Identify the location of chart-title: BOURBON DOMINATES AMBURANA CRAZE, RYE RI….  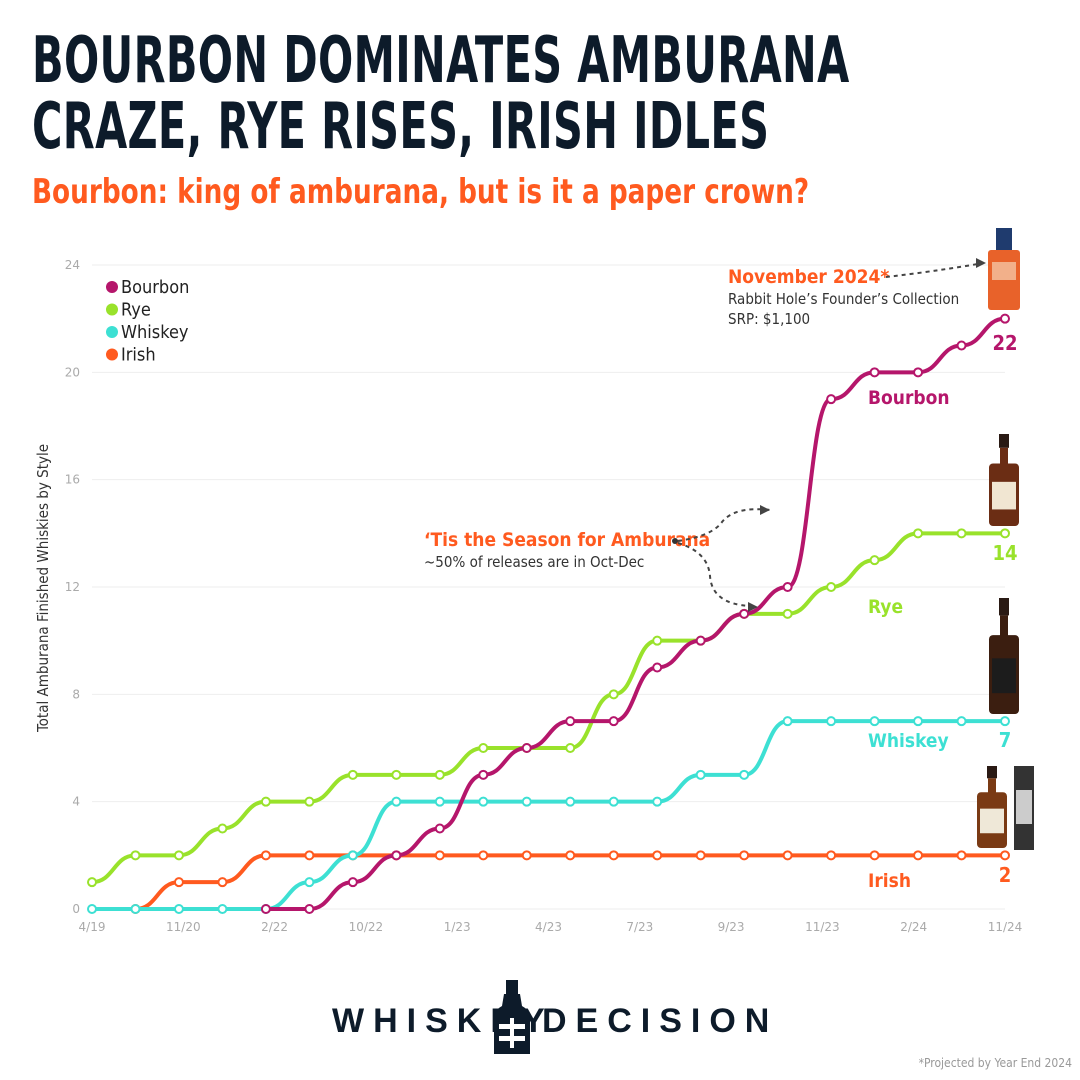
(556, 94).